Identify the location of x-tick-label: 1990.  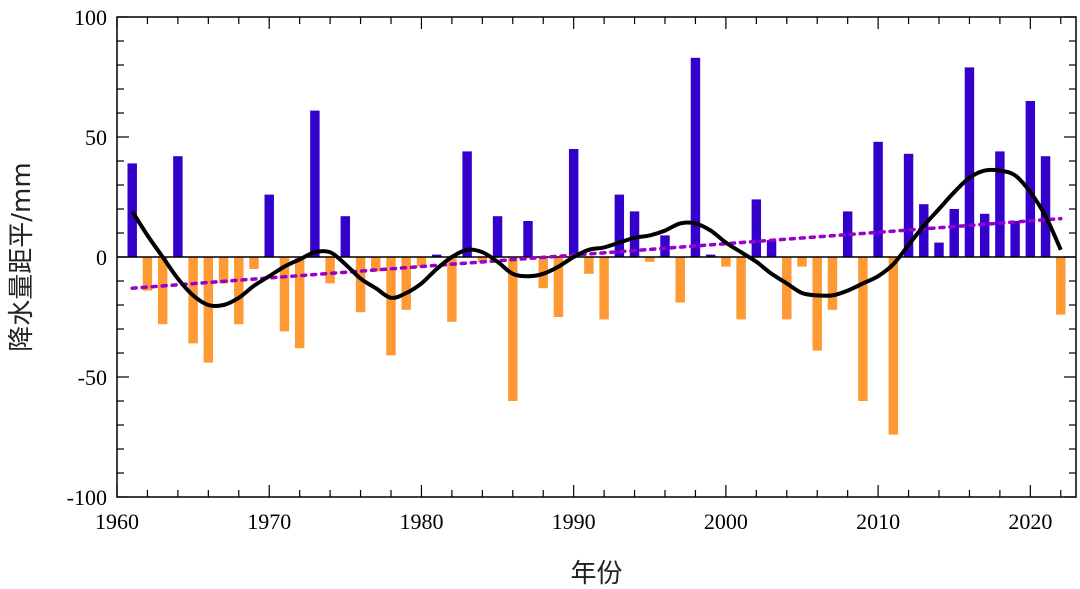
(574, 521).